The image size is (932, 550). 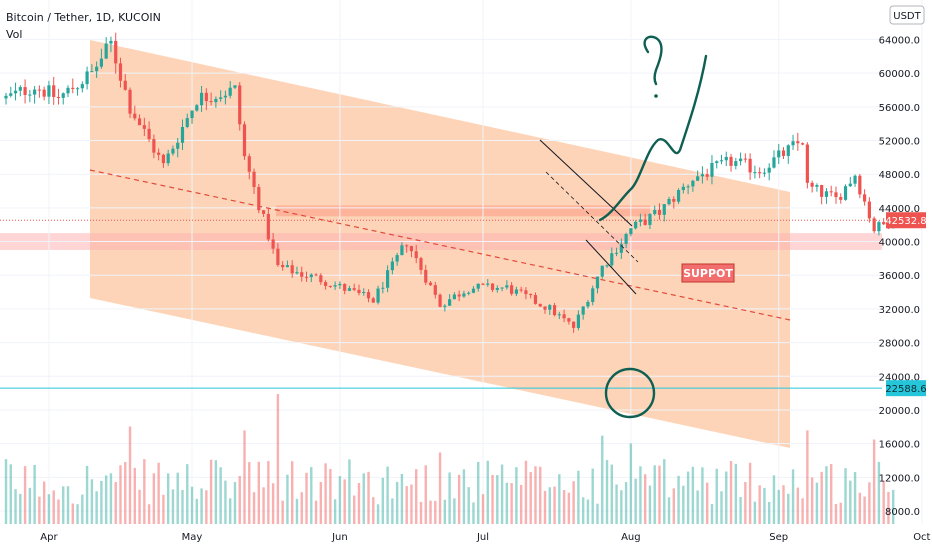 I want to click on currency-badge: USDT, so click(x=907, y=15).